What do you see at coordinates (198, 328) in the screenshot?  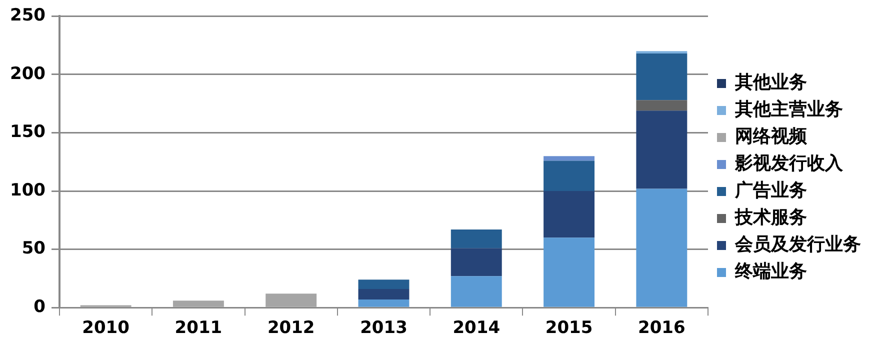 I see `x-tick-label: 2011` at bounding box center [198, 328].